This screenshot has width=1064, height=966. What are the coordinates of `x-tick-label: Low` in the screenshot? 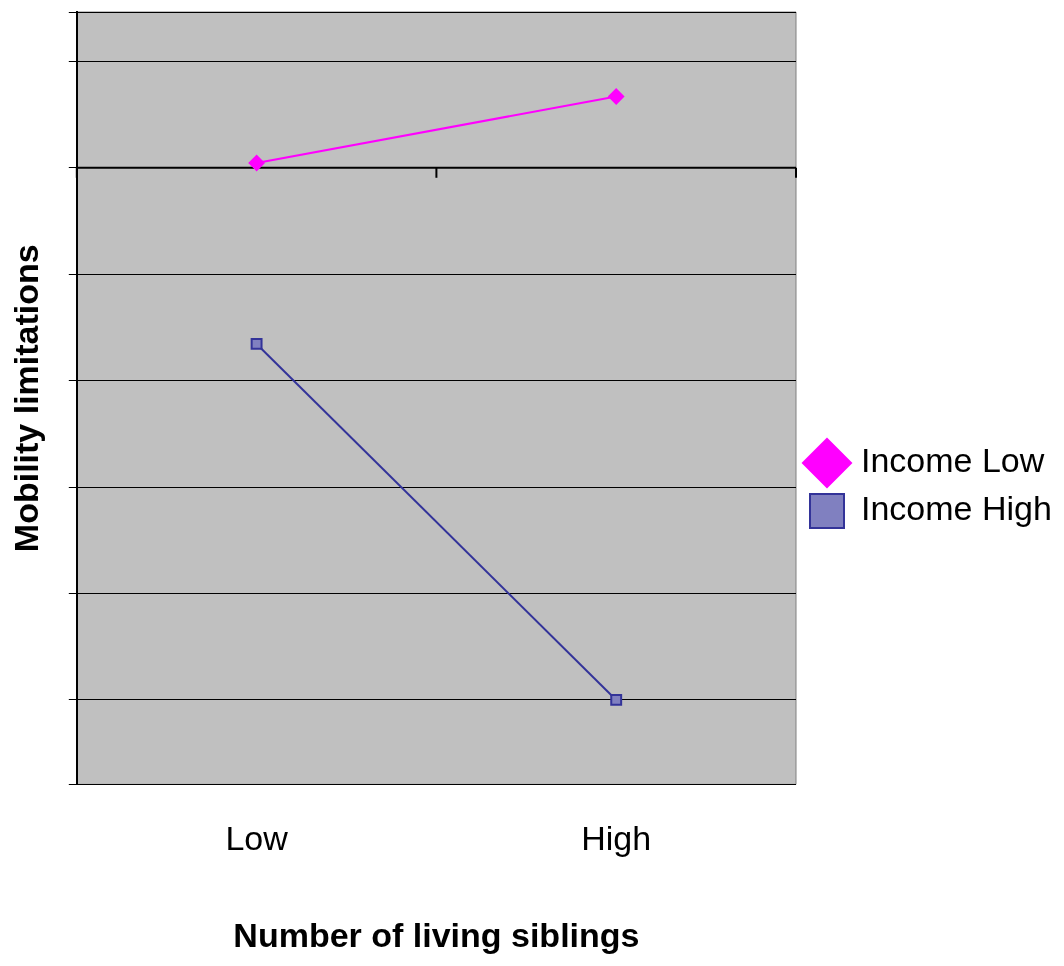 It's located at (257, 838).